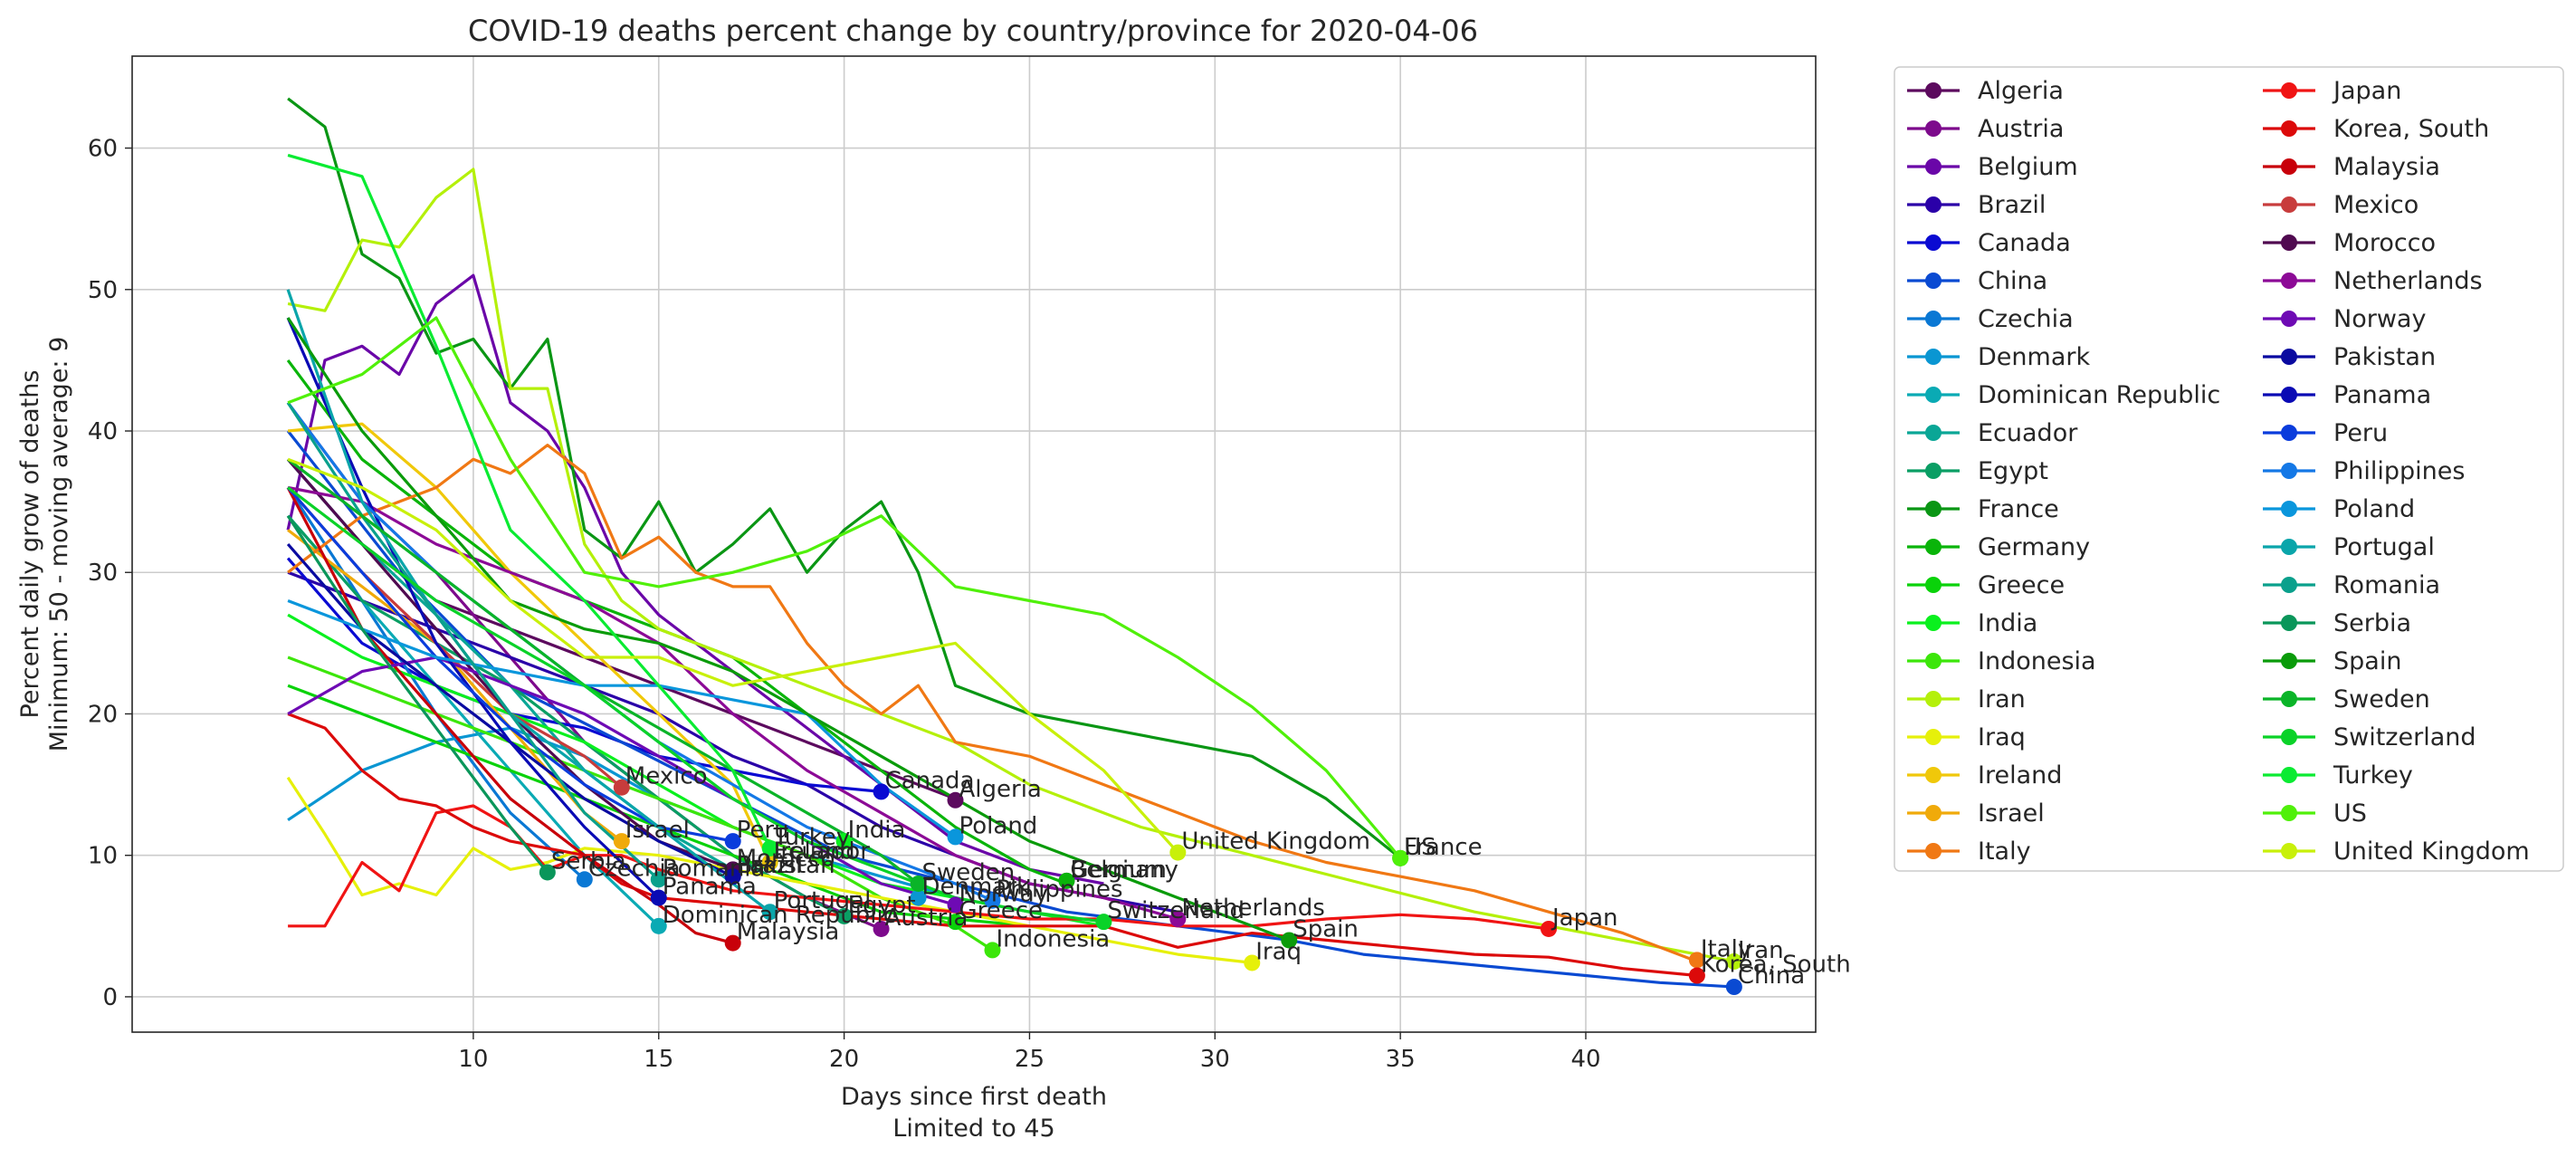 The width and height of the screenshot is (2576, 1158). What do you see at coordinates (30, 544) in the screenshot?
I see `y-axis-label: Percent daily grow of deaths` at bounding box center [30, 544].